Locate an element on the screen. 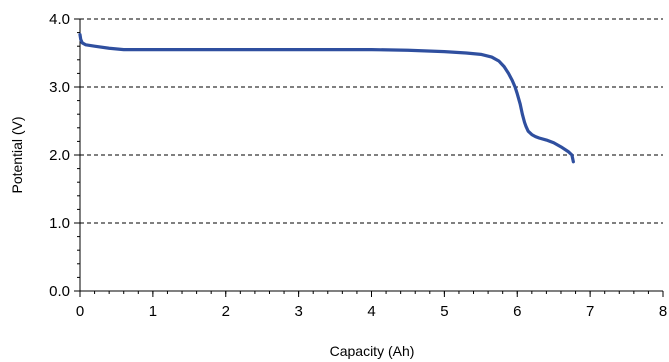  x-tick-label: 2 is located at coordinates (226, 311).